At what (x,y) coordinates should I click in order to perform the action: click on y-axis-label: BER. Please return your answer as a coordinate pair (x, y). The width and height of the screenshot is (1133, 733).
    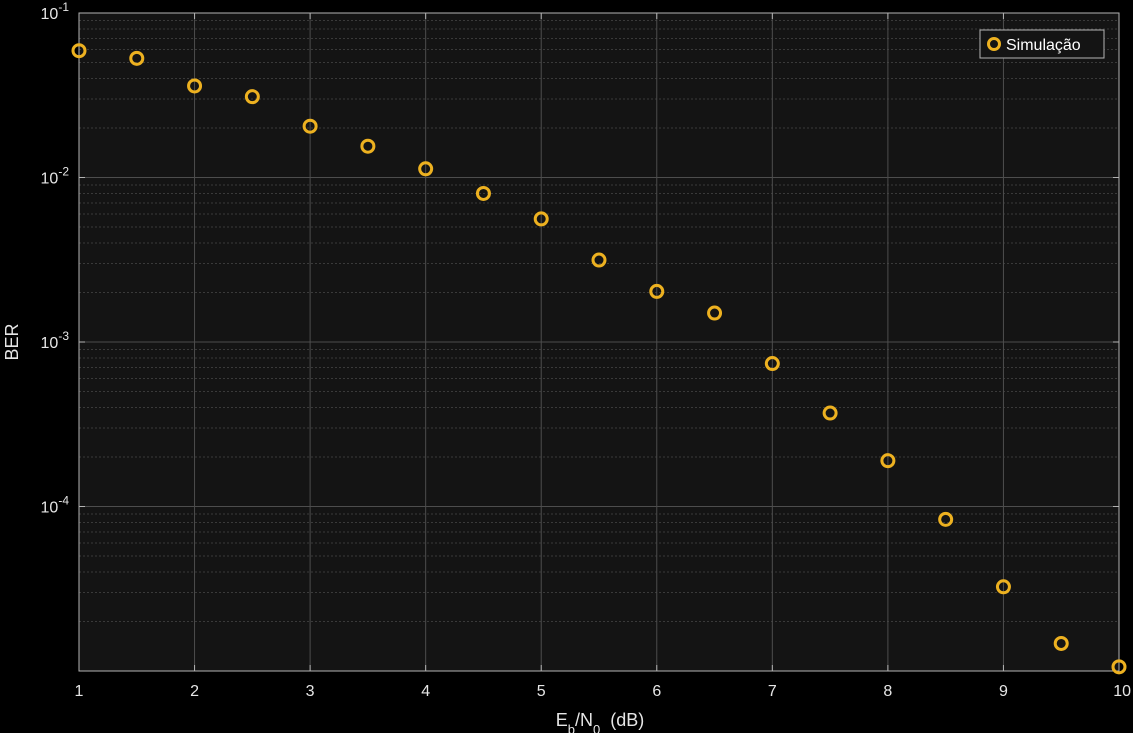
    Looking at the image, I should click on (12, 341).